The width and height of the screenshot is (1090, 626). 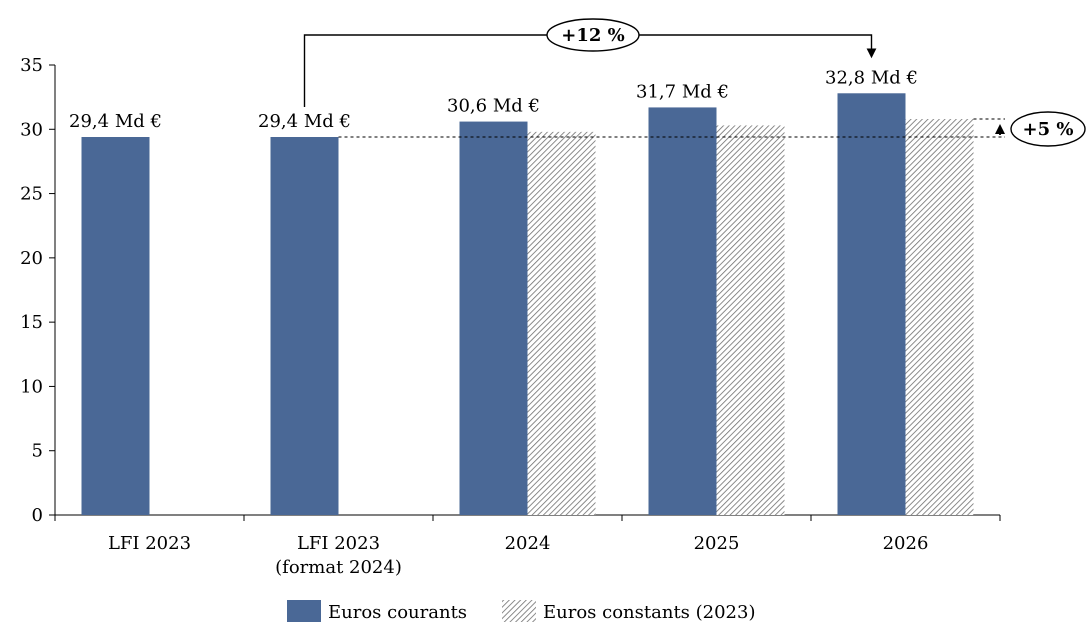 I want to click on bar-value-label: 30,6 Md €, so click(x=493, y=106).